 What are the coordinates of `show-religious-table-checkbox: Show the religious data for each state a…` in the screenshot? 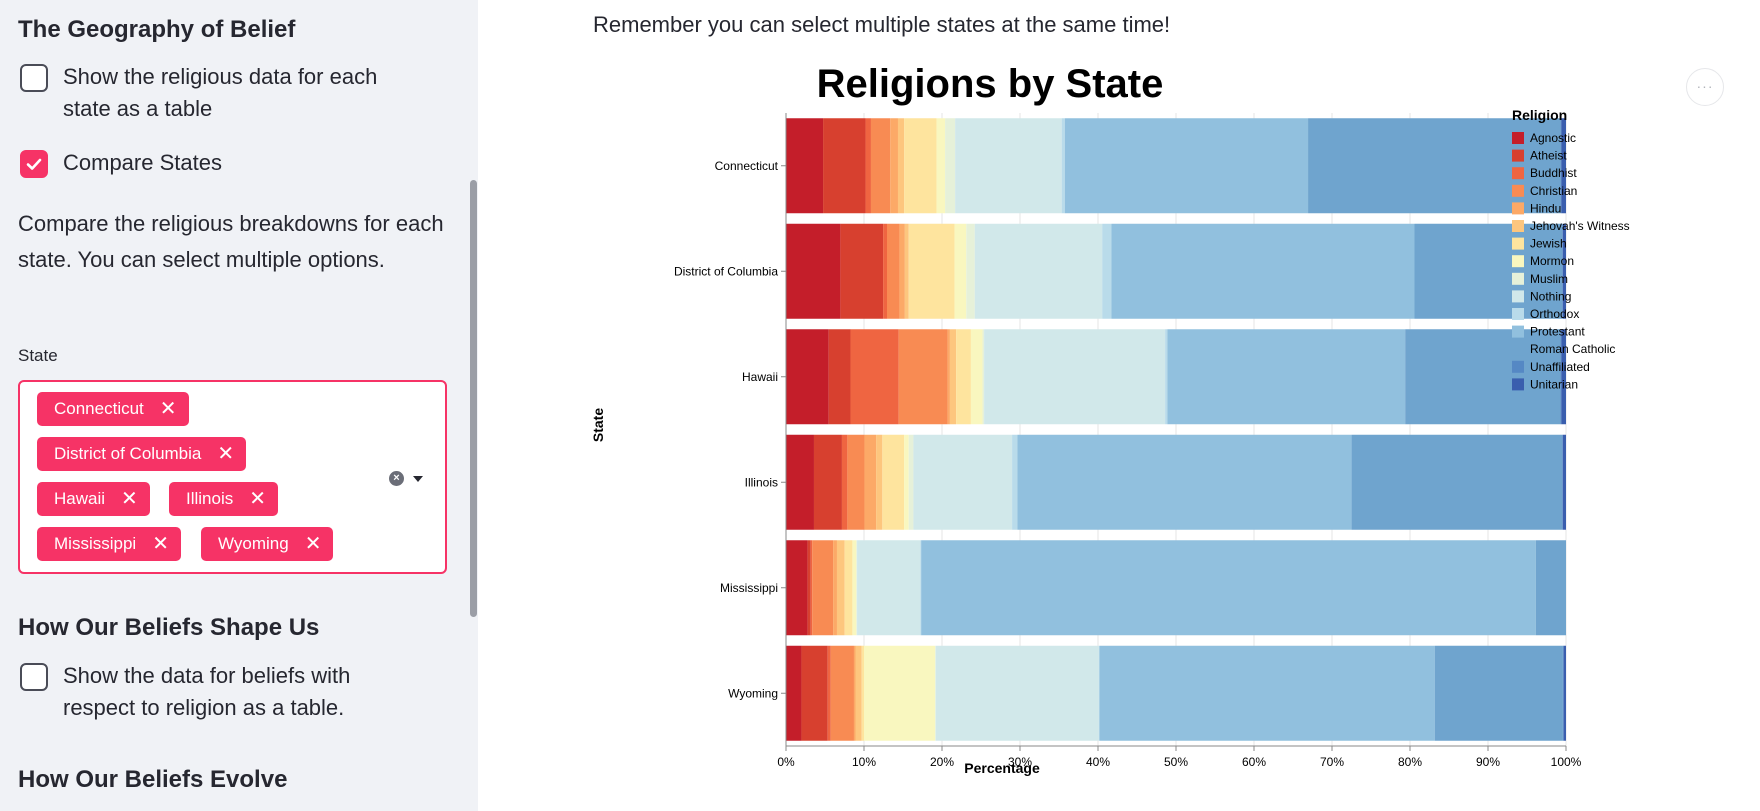 It's located at (221, 94).